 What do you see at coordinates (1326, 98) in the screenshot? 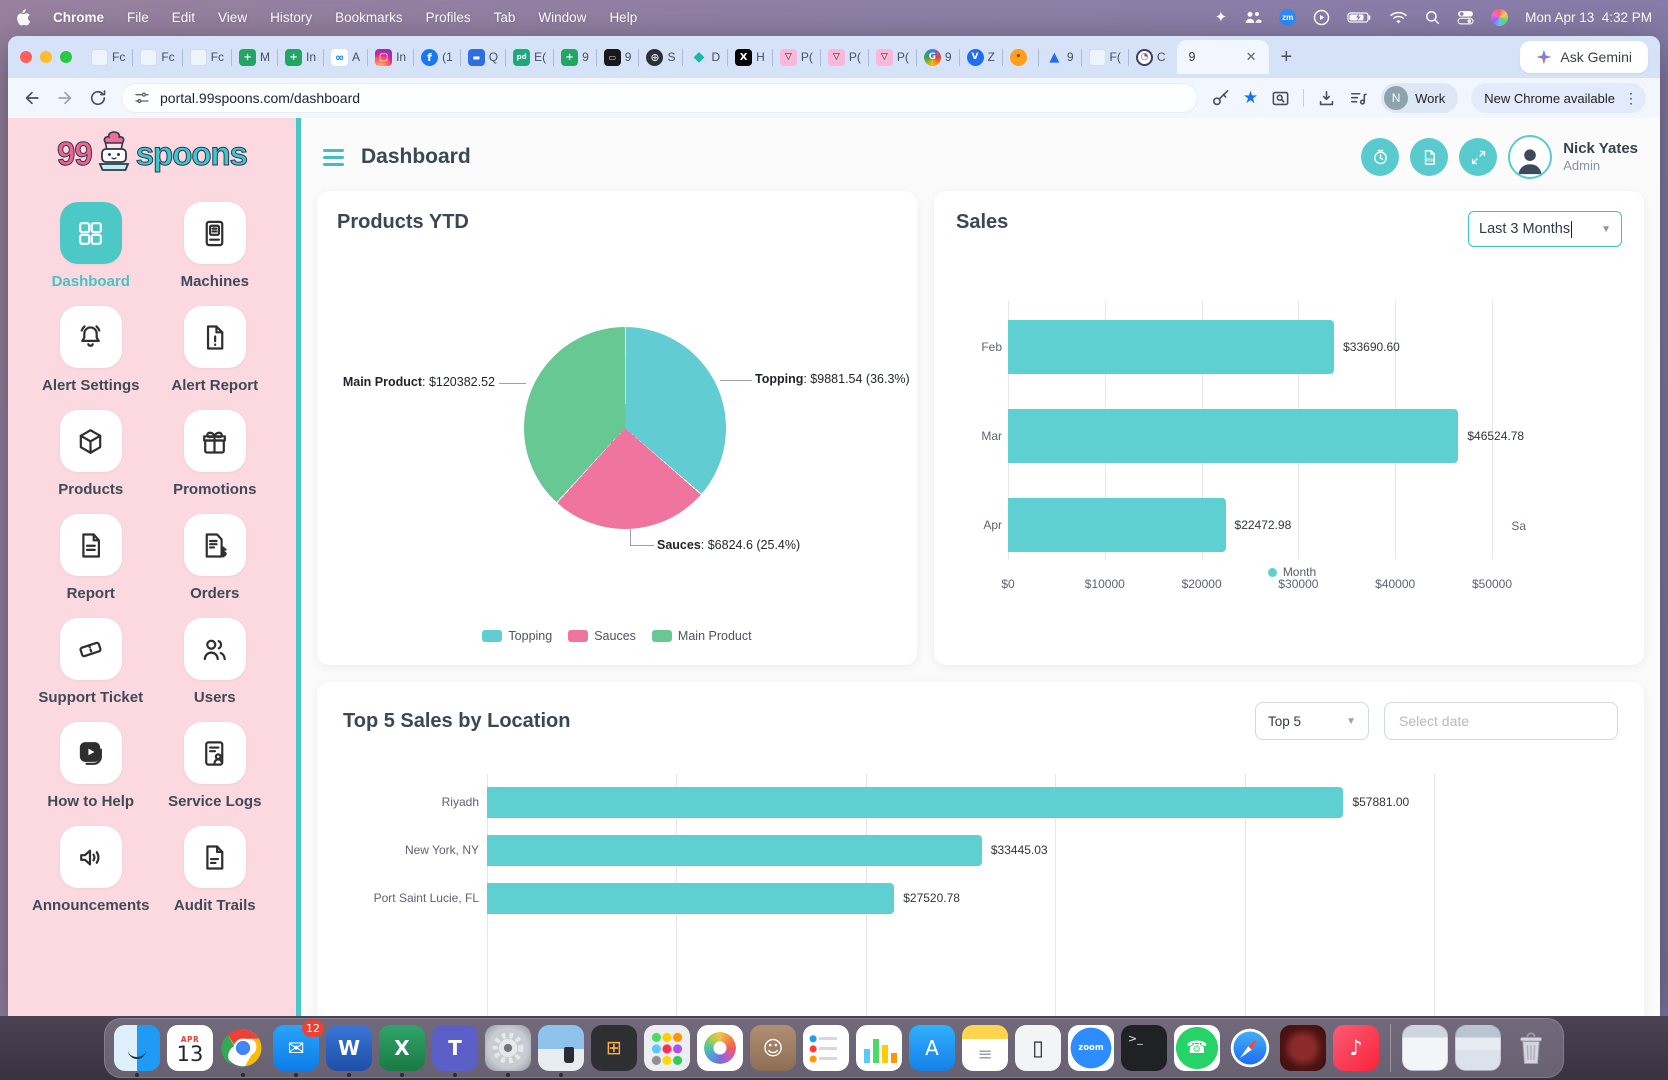
I see `download-icon` at bounding box center [1326, 98].